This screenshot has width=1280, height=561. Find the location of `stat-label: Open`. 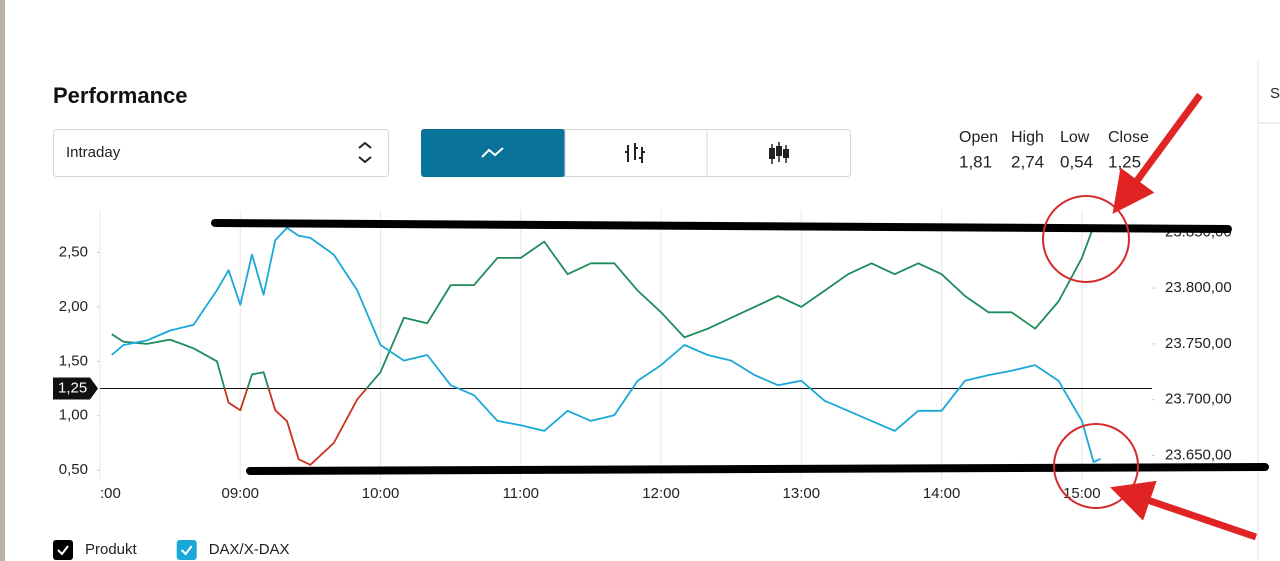

stat-label: Open is located at coordinates (978, 137).